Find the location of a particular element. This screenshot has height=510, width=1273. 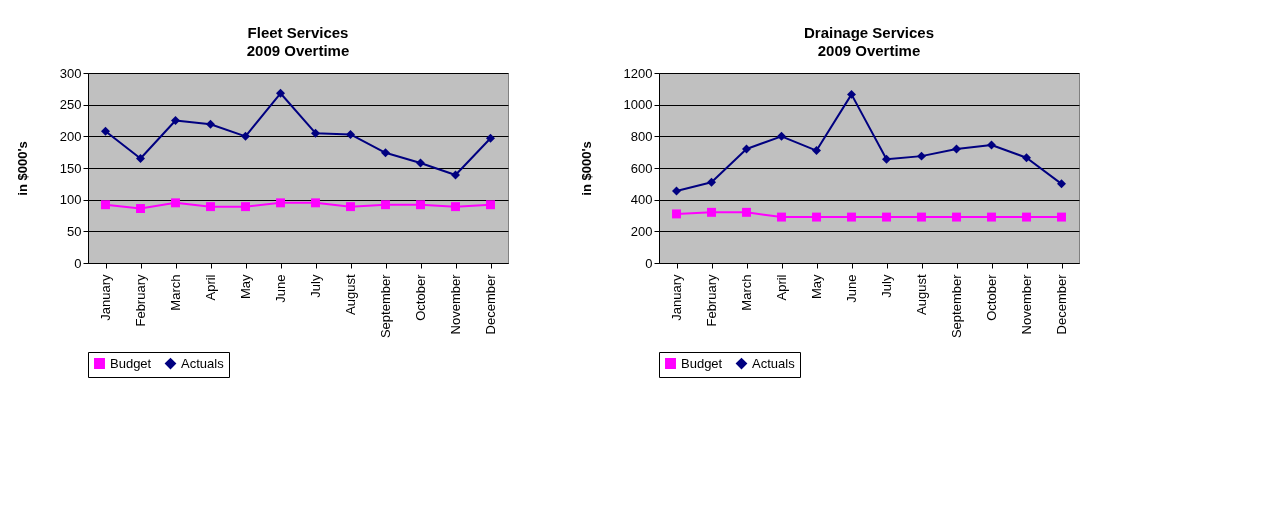

y-tick-label: 1200 is located at coordinates (638, 73).